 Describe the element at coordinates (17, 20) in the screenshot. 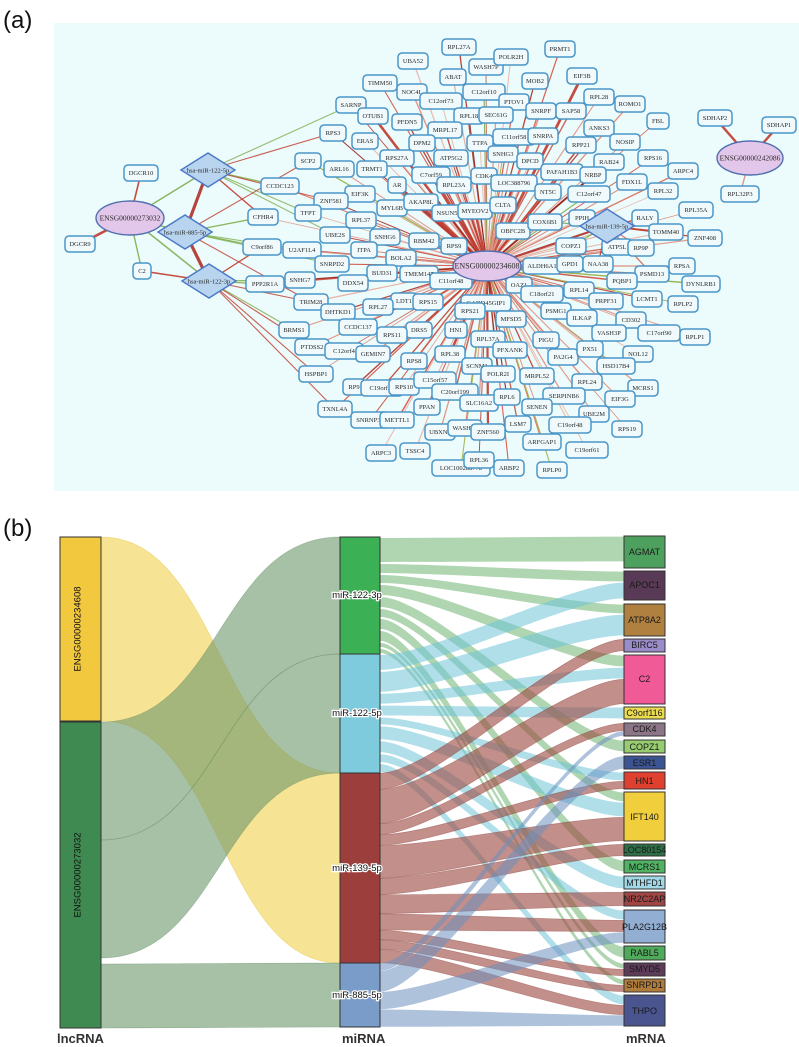

I see `svg-text: (a)` at that location.